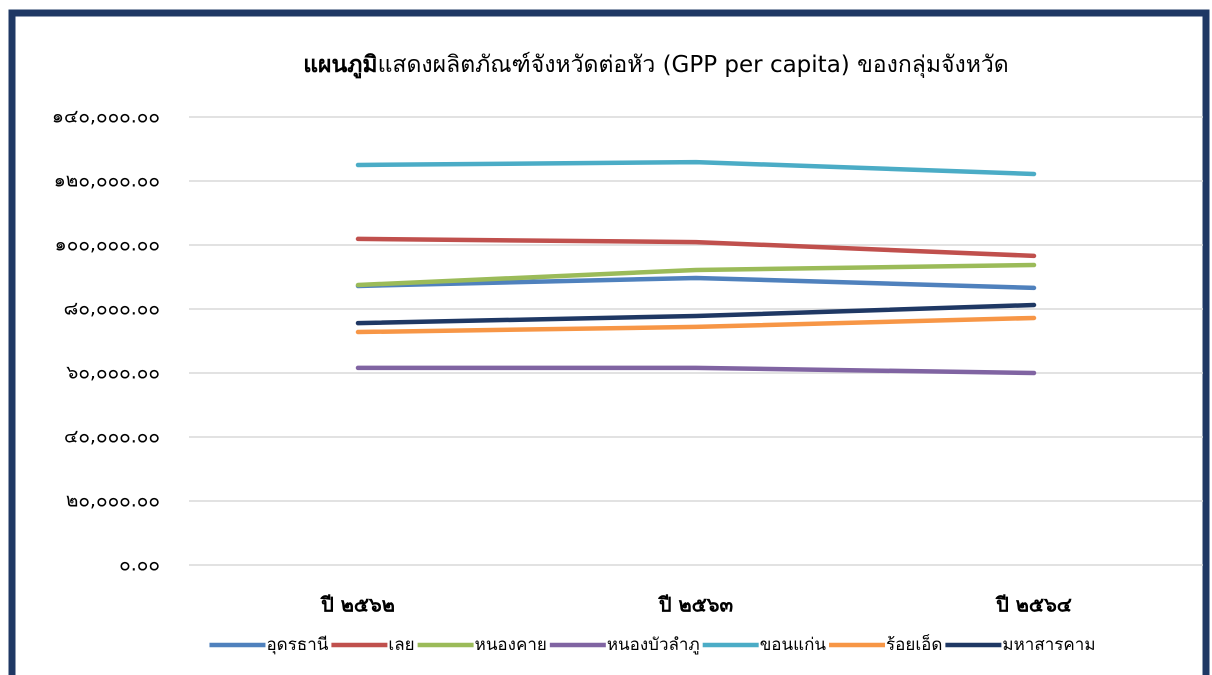  What do you see at coordinates (511, 645) in the screenshot?
I see `legend-label: หนองคาย` at bounding box center [511, 645].